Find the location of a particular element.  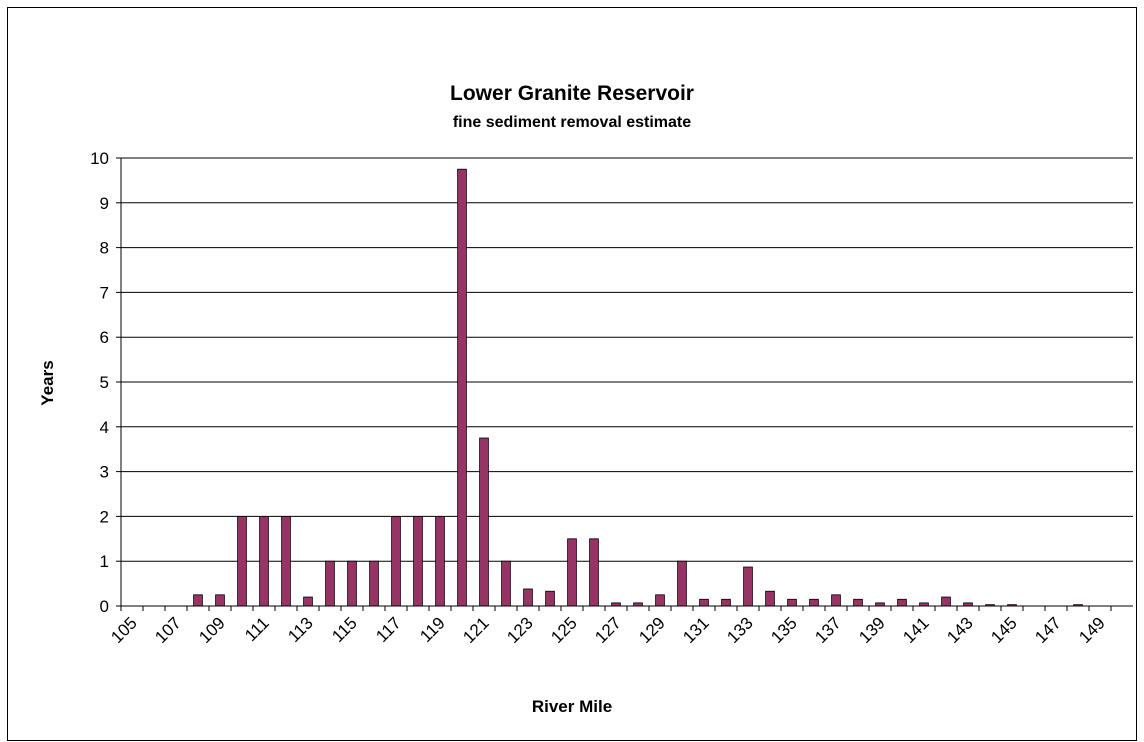

y-tick-label: 2 is located at coordinates (104, 516).